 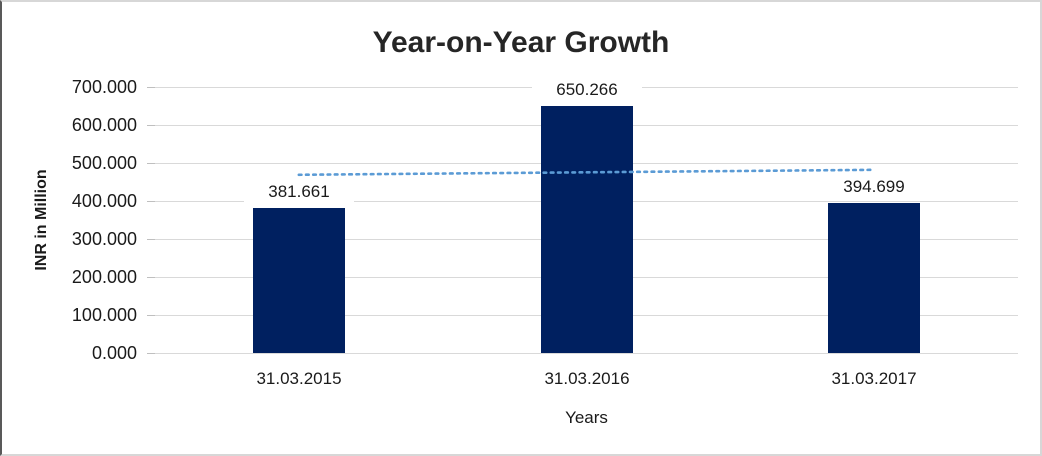 I want to click on y-tick-label: 300.000, so click(x=104, y=239).